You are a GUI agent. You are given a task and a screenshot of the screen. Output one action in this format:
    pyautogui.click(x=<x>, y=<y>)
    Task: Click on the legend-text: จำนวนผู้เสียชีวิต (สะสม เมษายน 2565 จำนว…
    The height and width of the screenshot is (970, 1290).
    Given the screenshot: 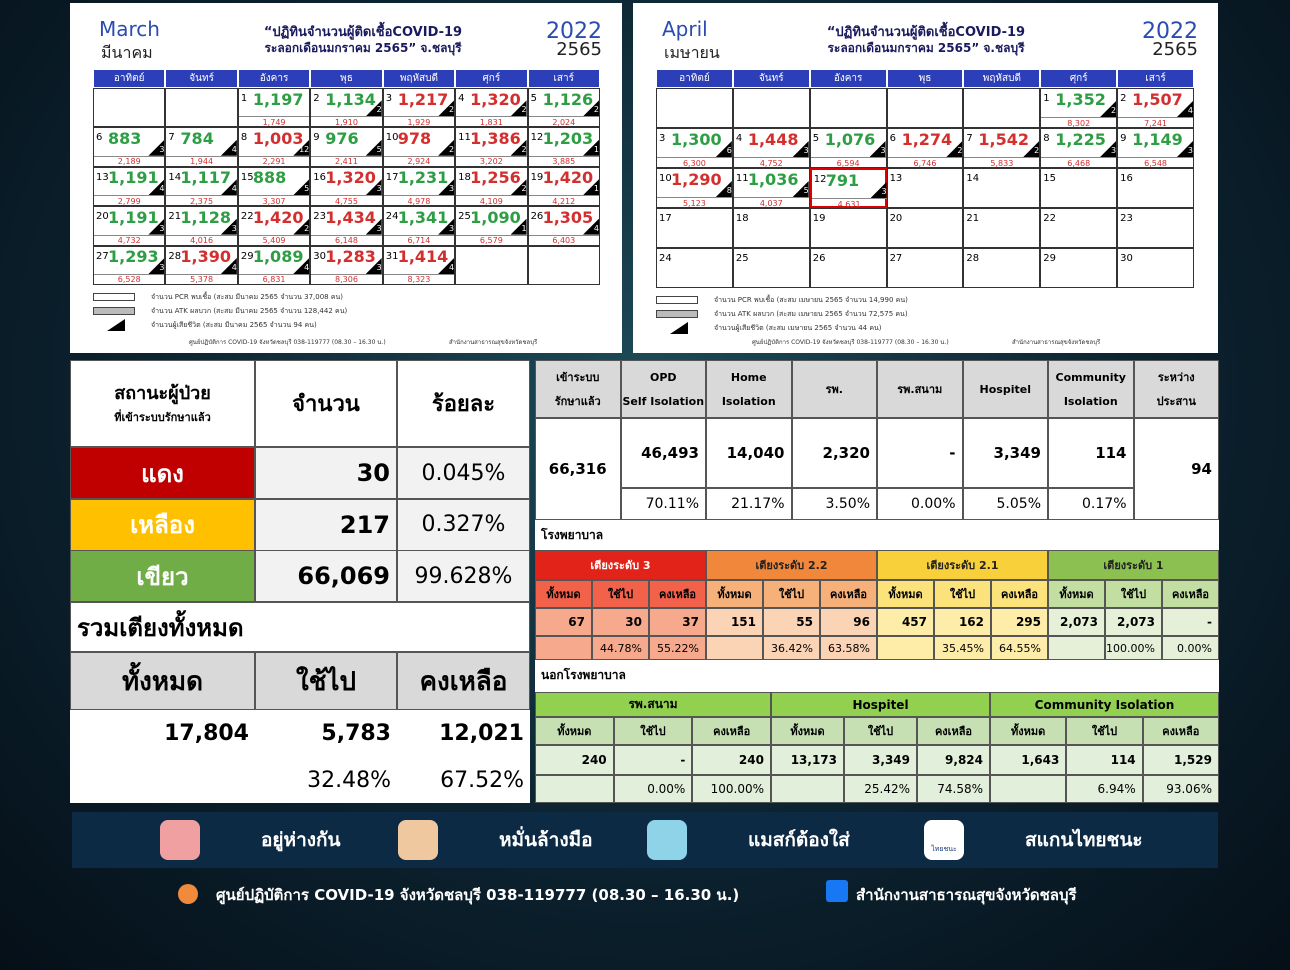 What is the action you would take?
    pyautogui.click(x=798, y=327)
    